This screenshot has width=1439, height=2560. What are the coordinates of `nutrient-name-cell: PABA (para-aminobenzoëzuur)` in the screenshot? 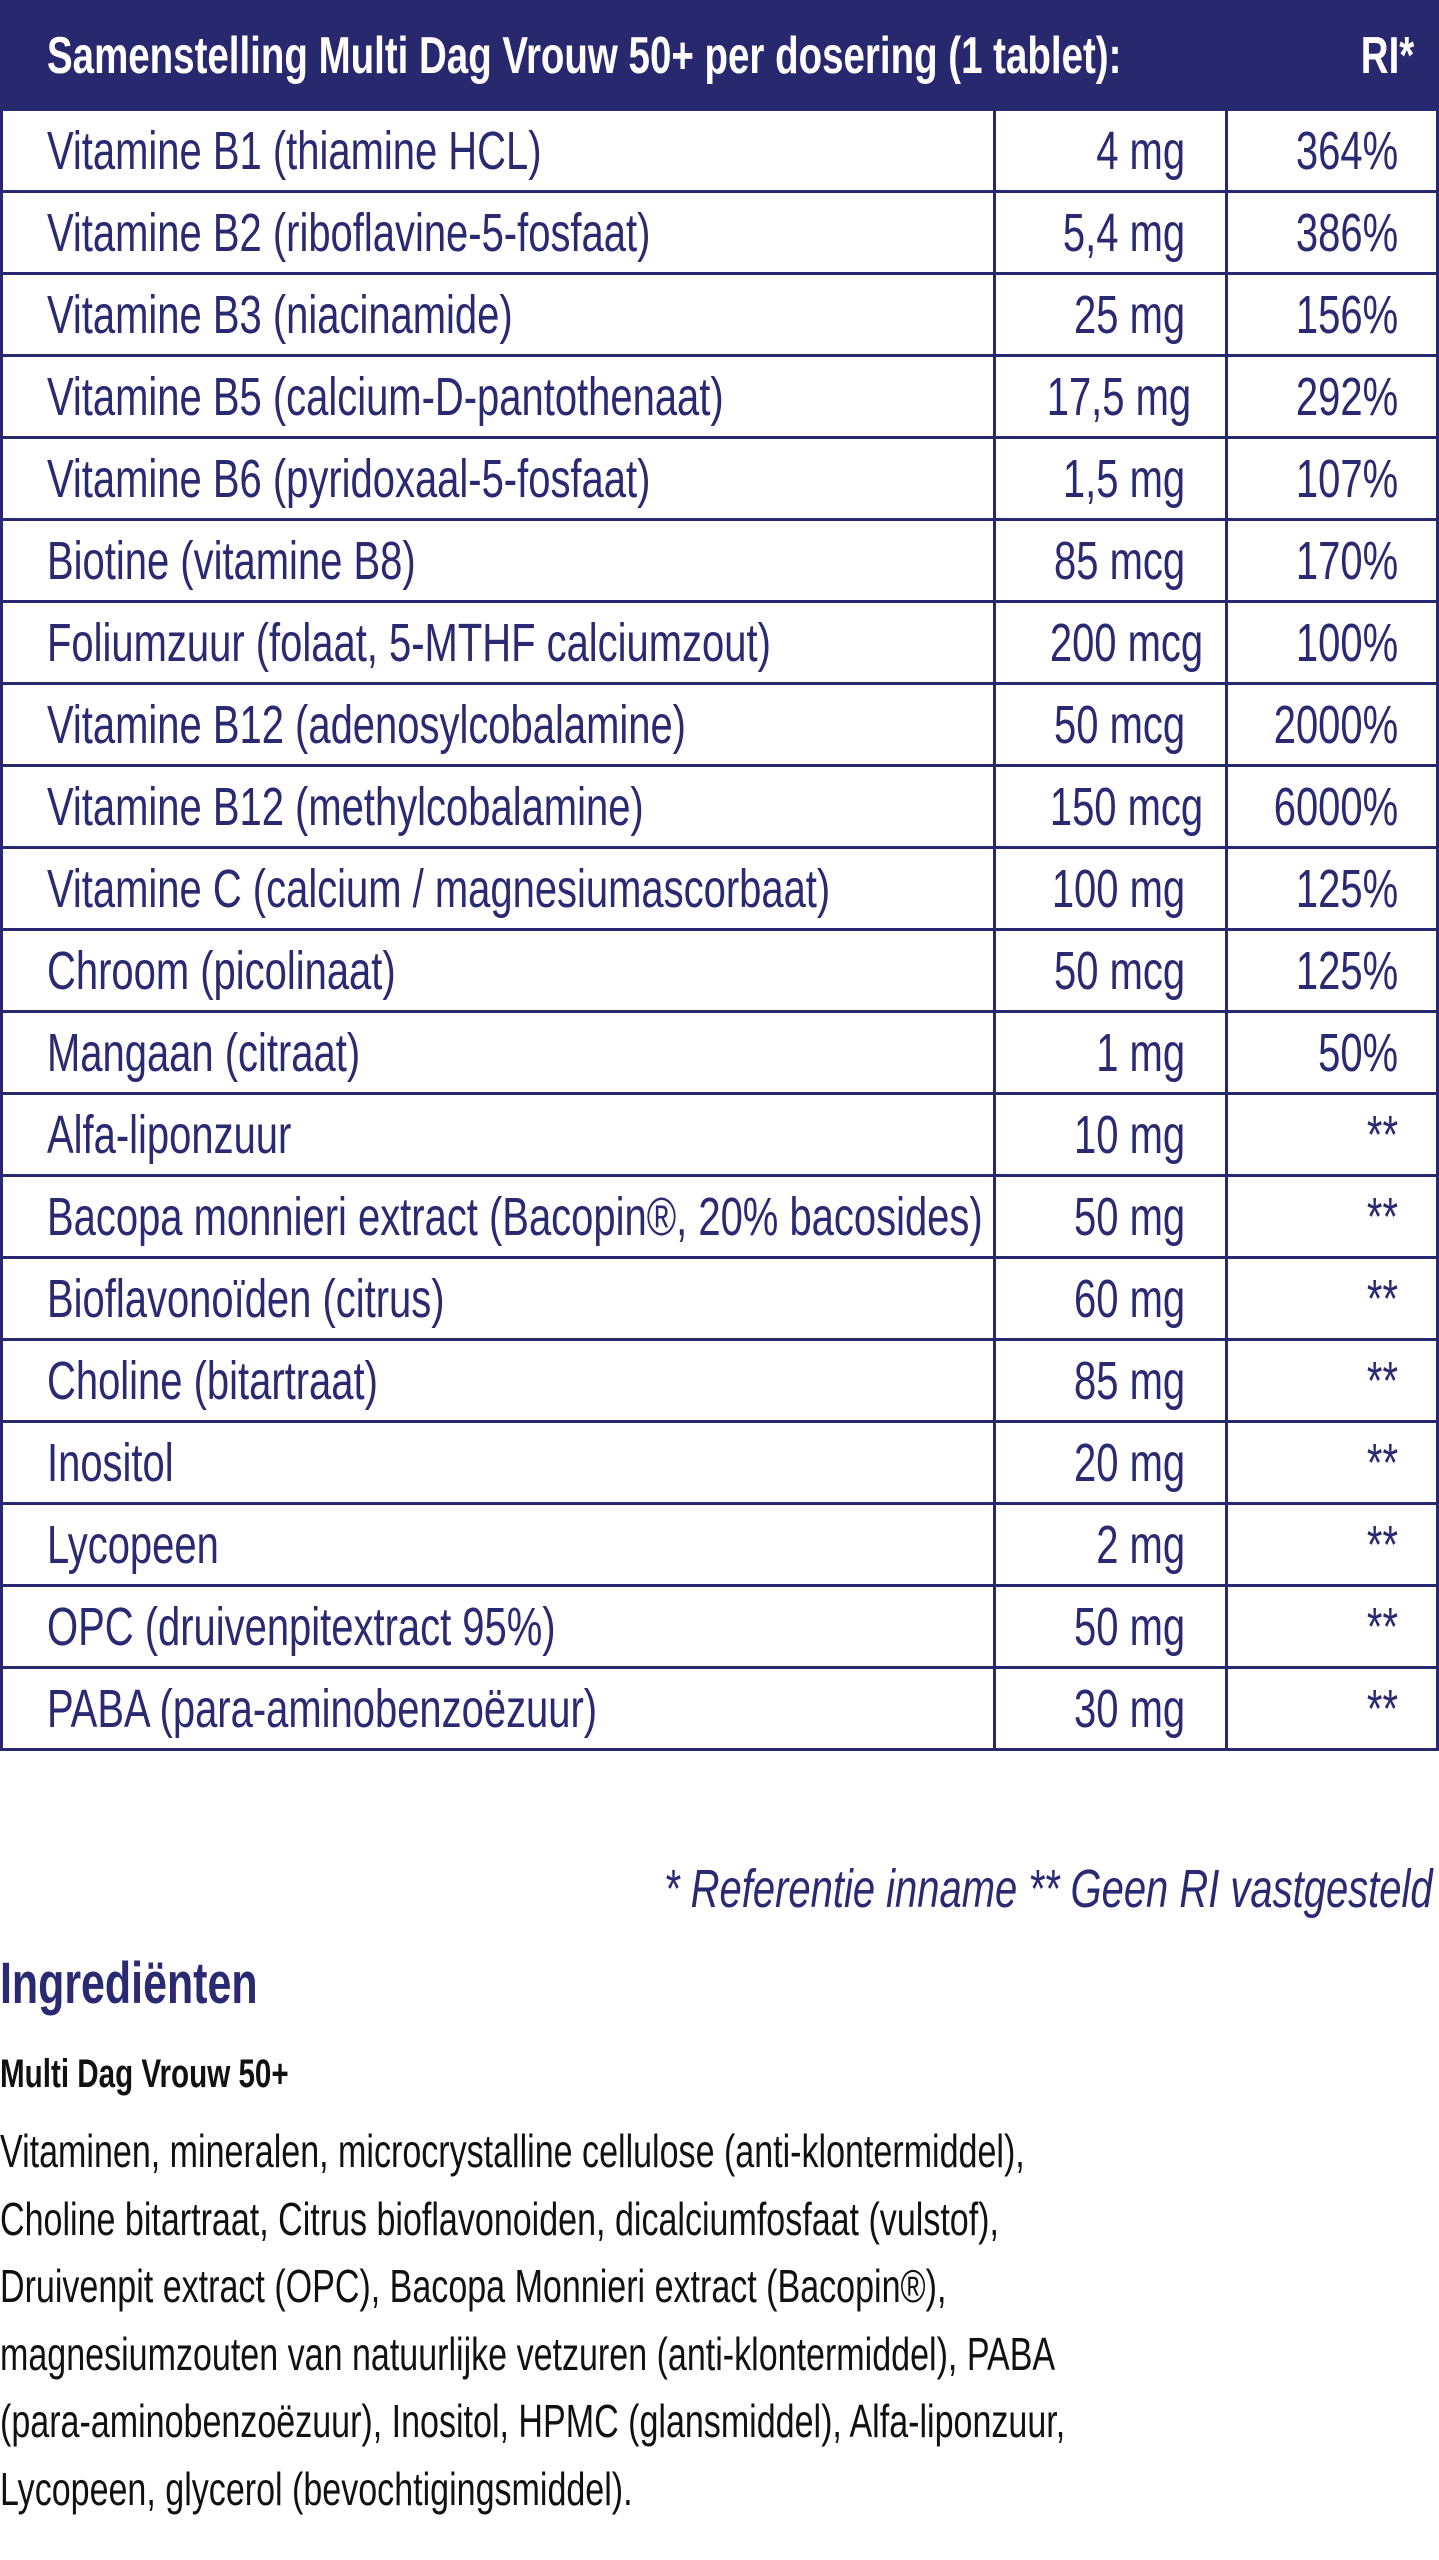 It's located at (498, 1708).